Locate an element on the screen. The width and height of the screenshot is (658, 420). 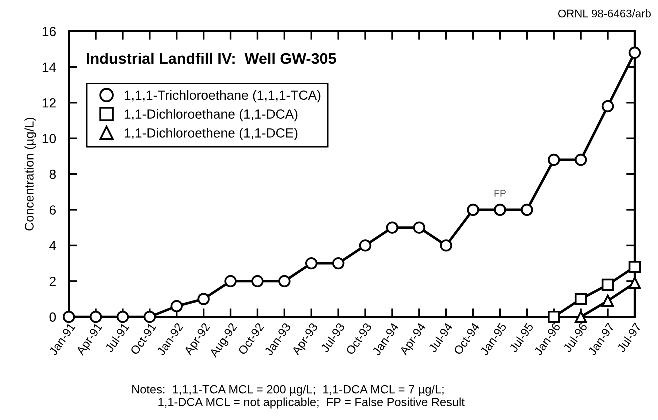
y-tick-label: 14 is located at coordinates (49, 67).